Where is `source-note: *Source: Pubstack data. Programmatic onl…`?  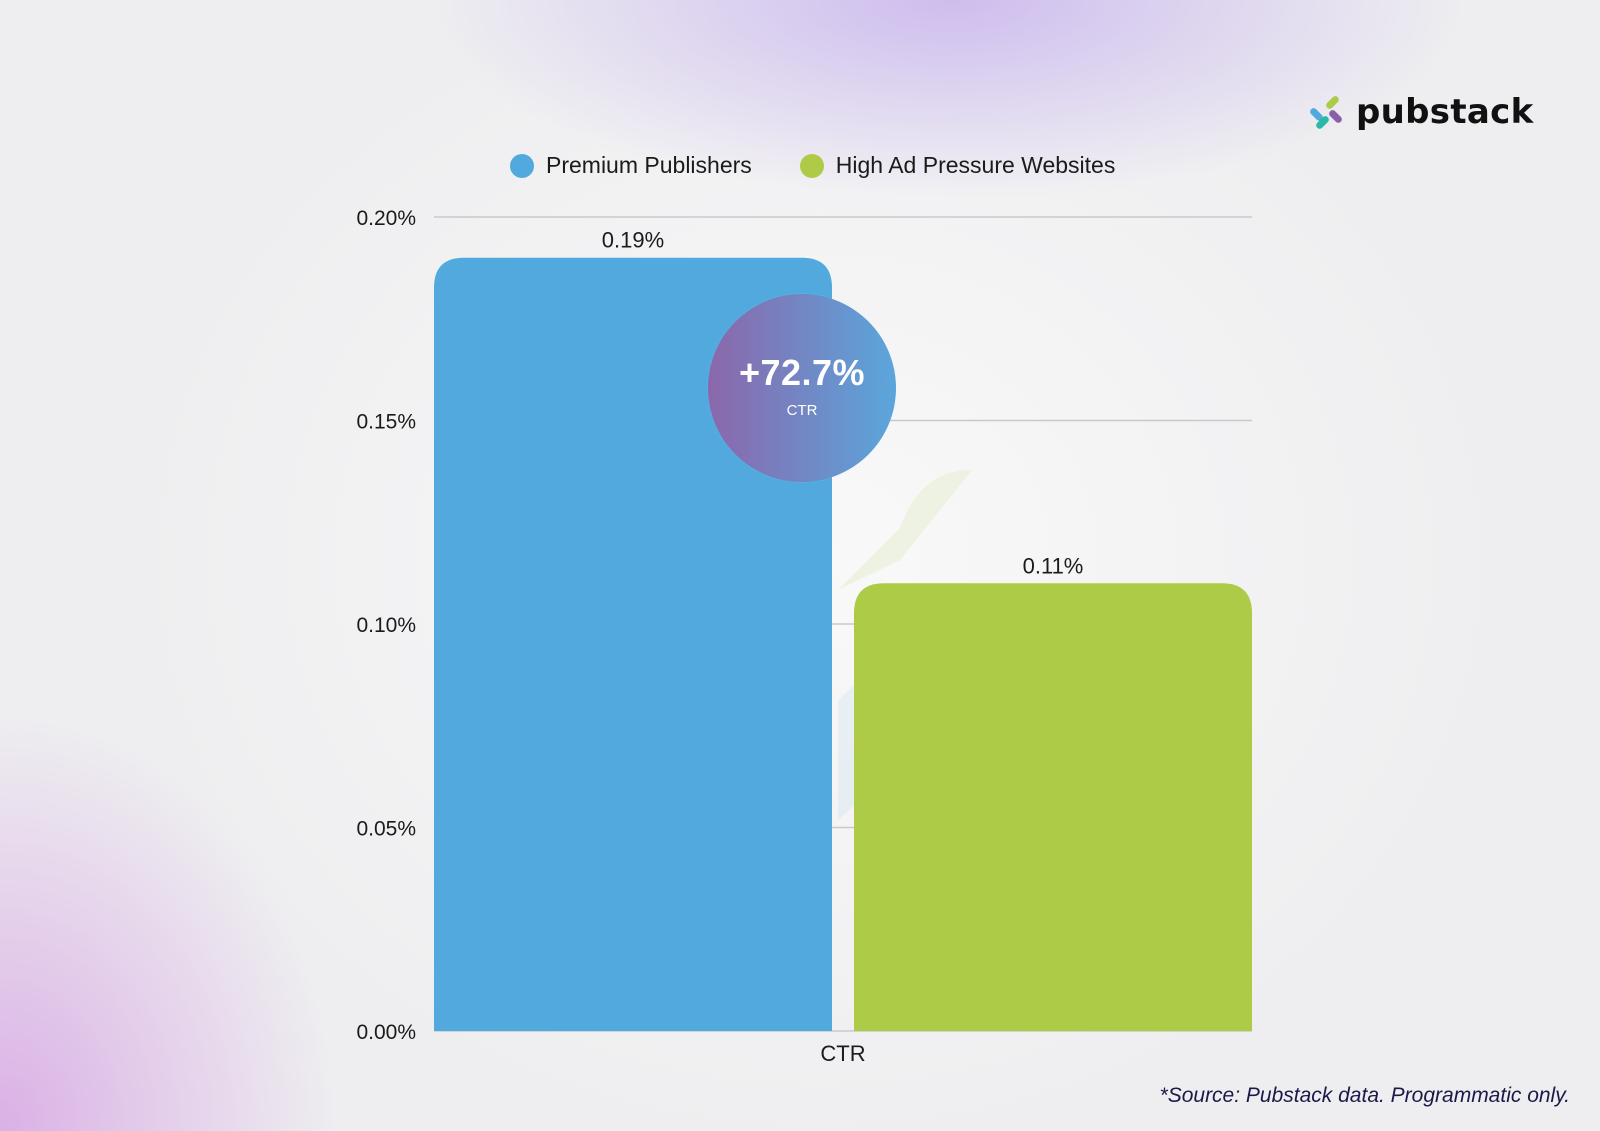
source-note: *Source: Pubstack data. Programmatic onl… is located at coordinates (1364, 1095).